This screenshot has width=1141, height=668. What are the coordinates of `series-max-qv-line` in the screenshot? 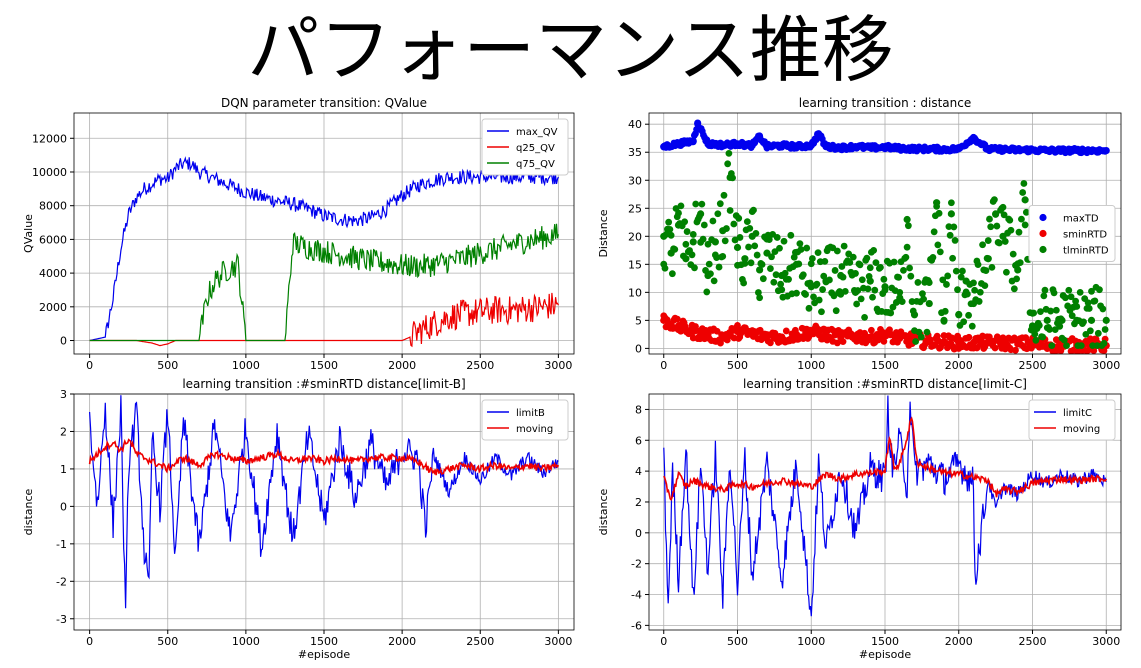 It's located at (324, 249).